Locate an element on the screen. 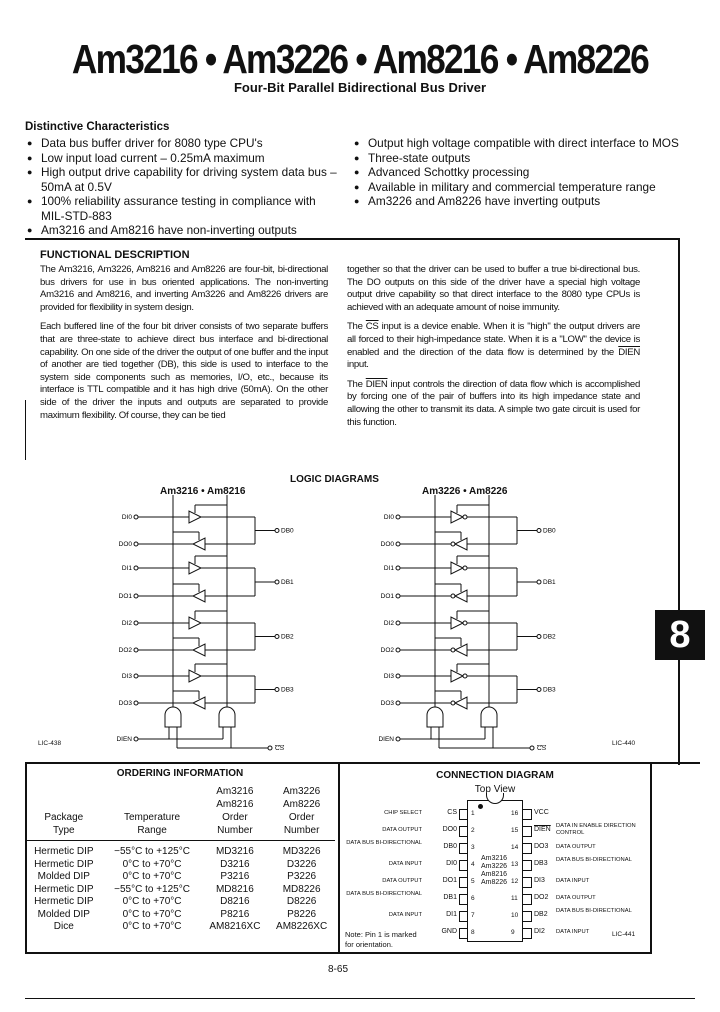 The width and height of the screenshot is (720, 1012). pin-description: DATA IN ENABLE DIRECTION CONTROL is located at coordinates (596, 829).